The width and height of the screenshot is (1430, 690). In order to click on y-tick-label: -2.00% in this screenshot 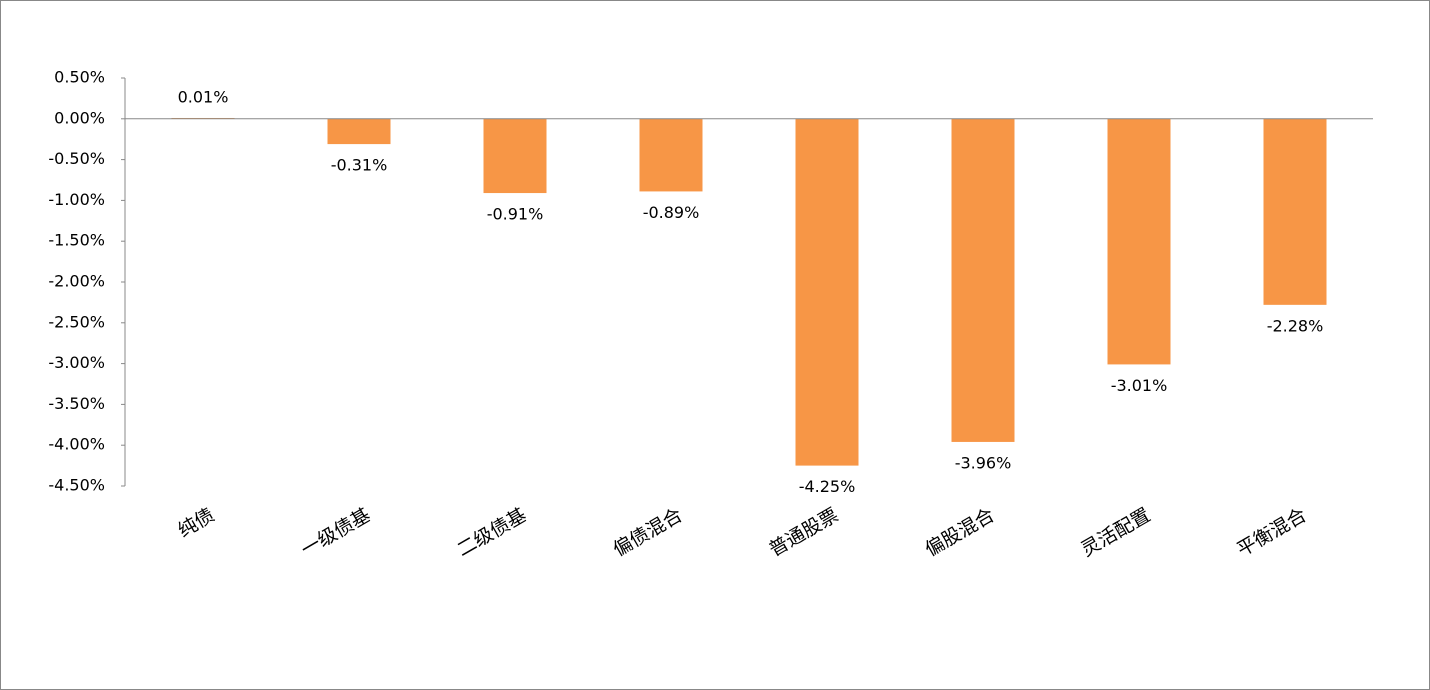, I will do `click(76, 281)`.